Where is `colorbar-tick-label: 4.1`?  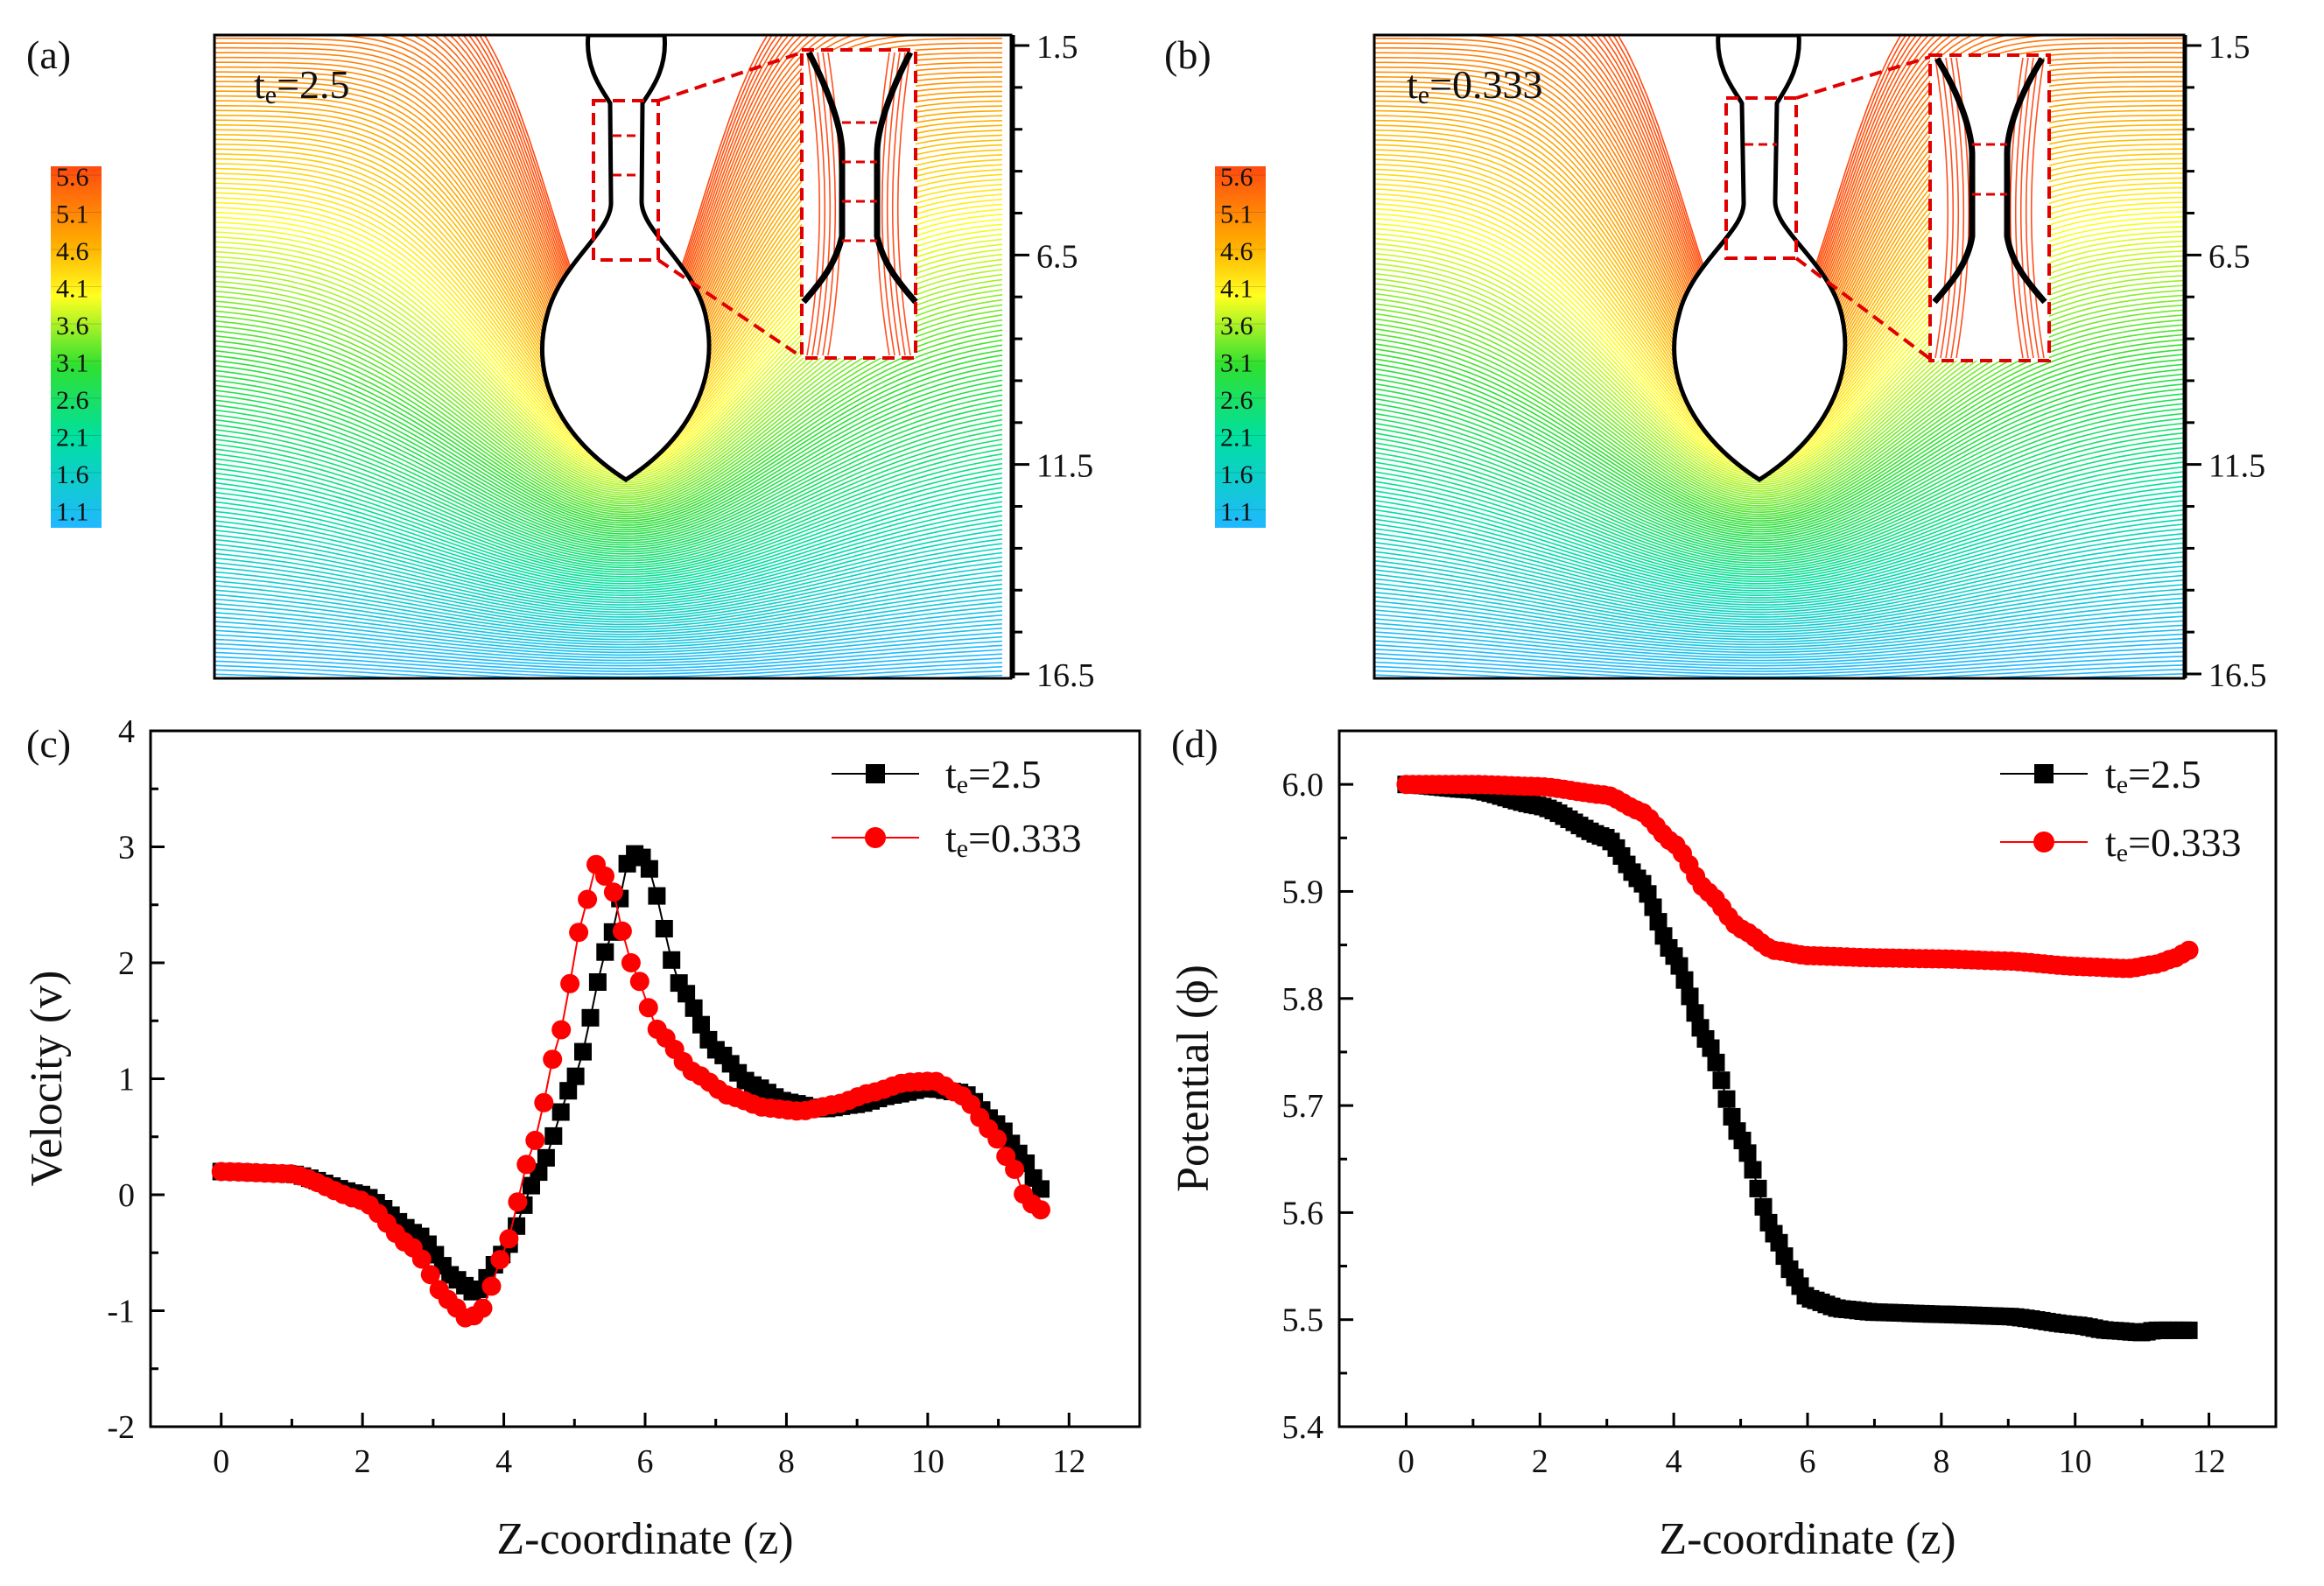
colorbar-tick-label: 4.1 is located at coordinates (72, 290).